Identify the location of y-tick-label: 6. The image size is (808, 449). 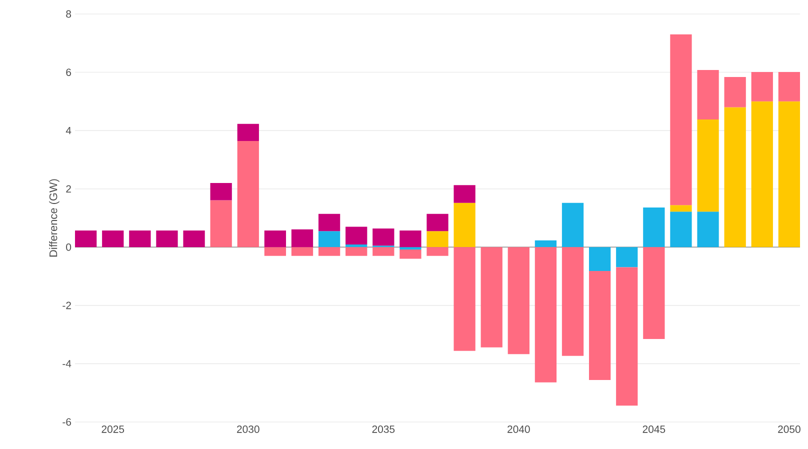
(69, 72).